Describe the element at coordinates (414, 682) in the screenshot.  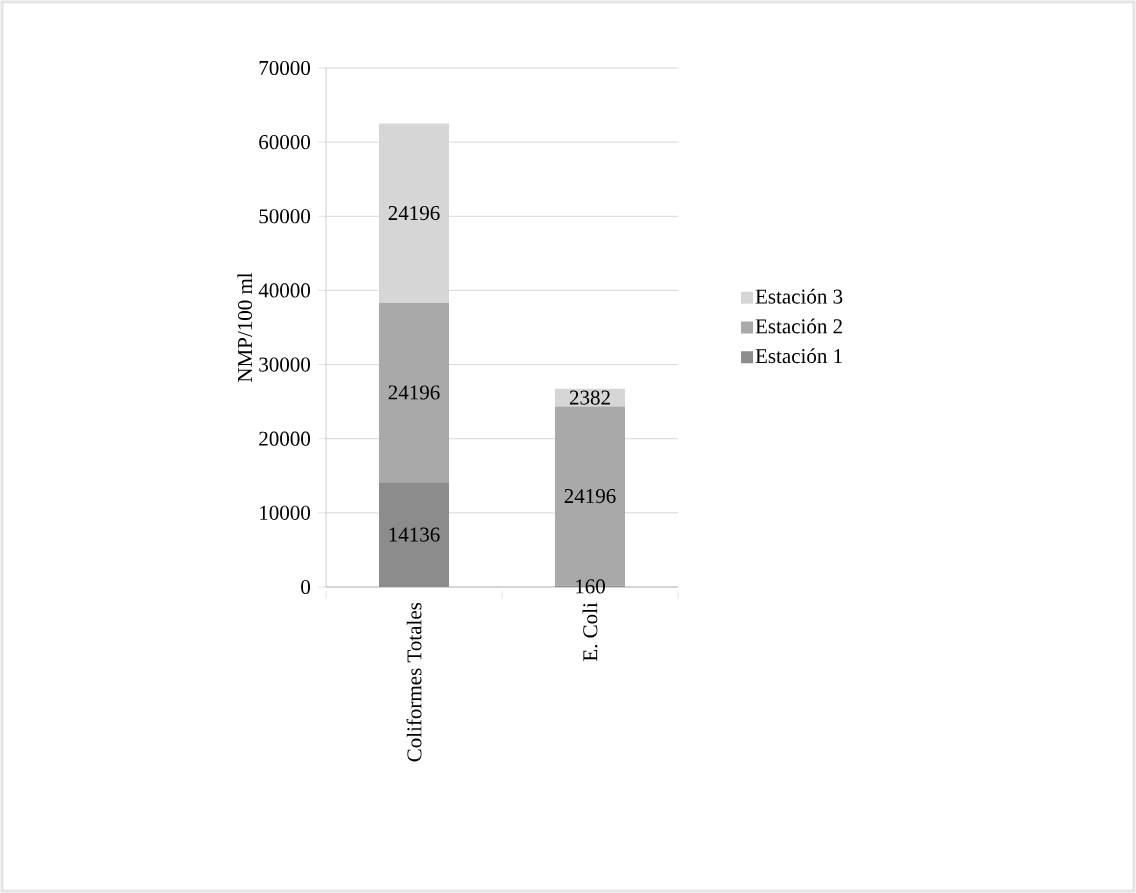
I see `x-tick-label: Coliformes Totales` at that location.